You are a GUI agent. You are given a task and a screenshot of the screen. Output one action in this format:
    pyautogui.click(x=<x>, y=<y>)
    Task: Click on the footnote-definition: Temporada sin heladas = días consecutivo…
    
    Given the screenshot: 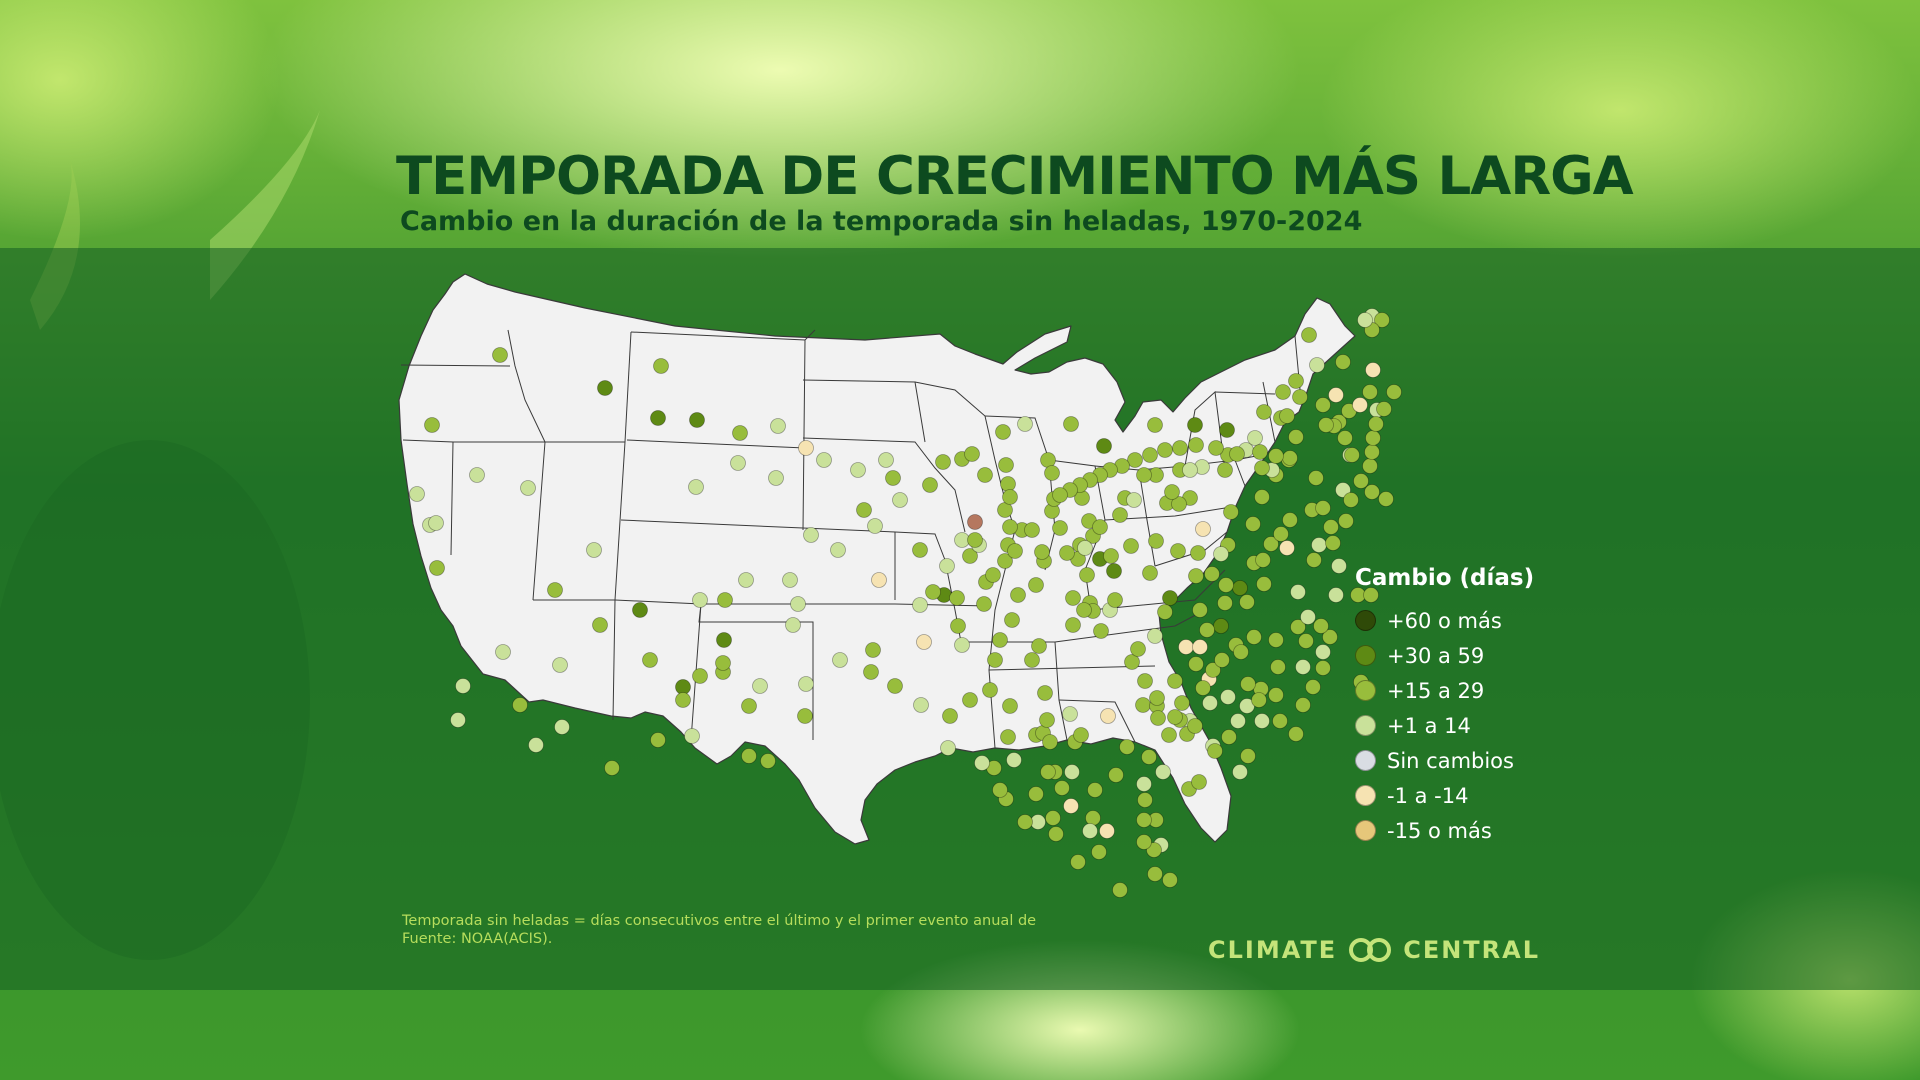 What is the action you would take?
    pyautogui.click(x=719, y=921)
    